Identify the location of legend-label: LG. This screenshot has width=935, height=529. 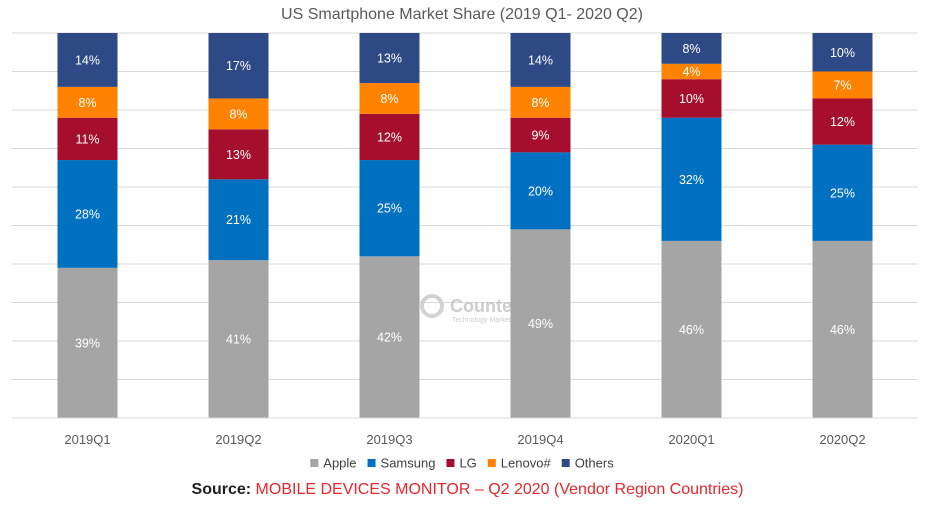
(467, 463).